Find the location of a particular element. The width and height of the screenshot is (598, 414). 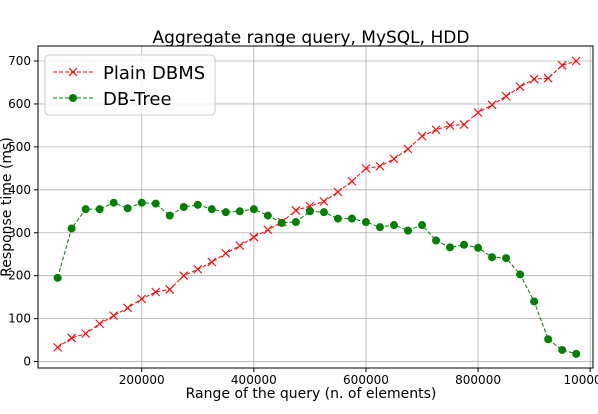

legend-marker-plain-dbms is located at coordinates (73, 72).